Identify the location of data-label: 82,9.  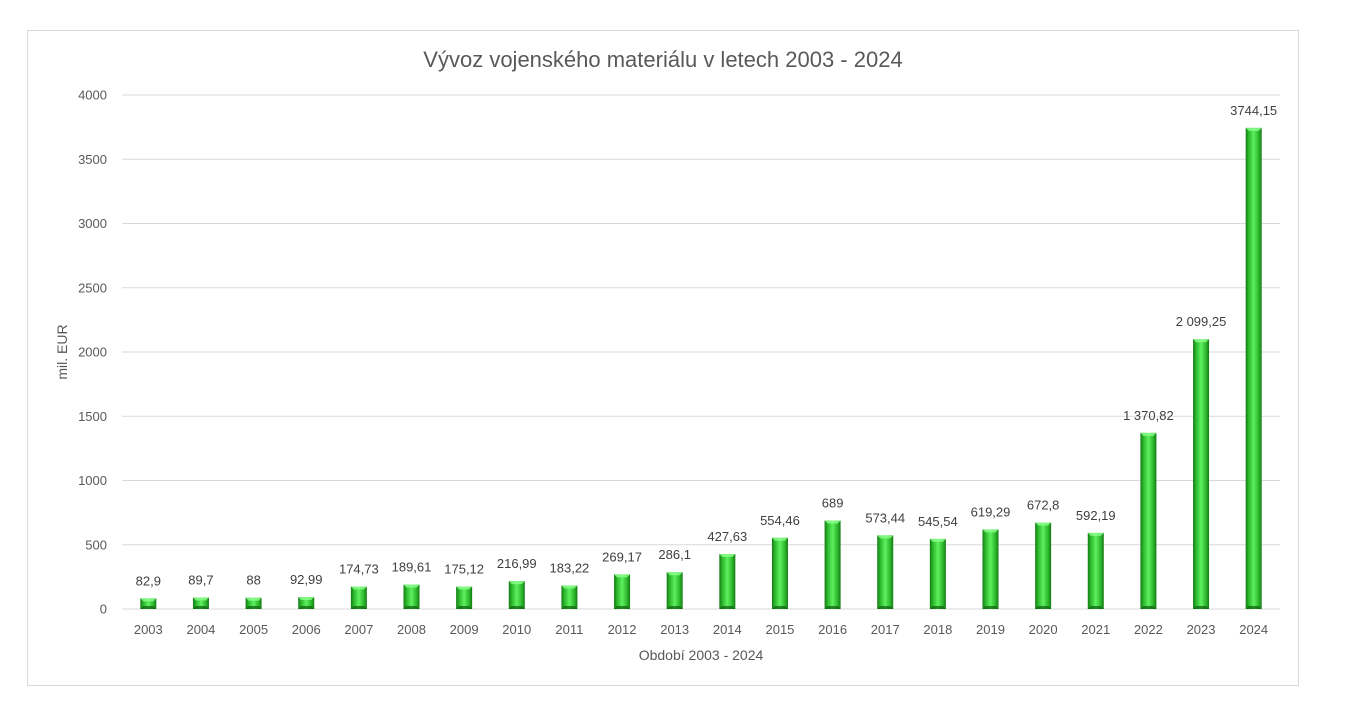
(148, 580).